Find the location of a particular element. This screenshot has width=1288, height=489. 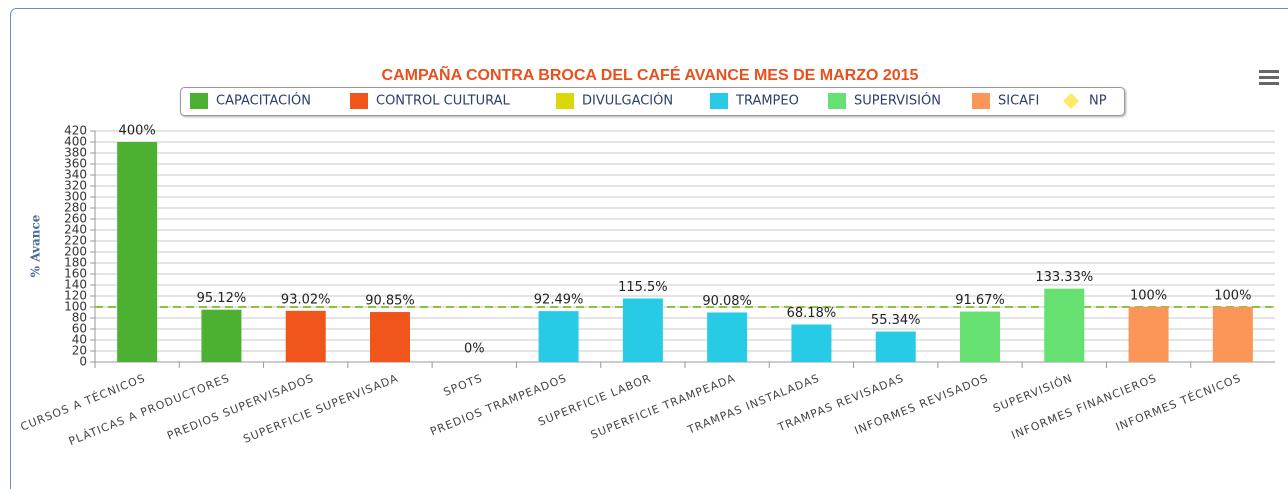

data-label: 0% is located at coordinates (474, 349).